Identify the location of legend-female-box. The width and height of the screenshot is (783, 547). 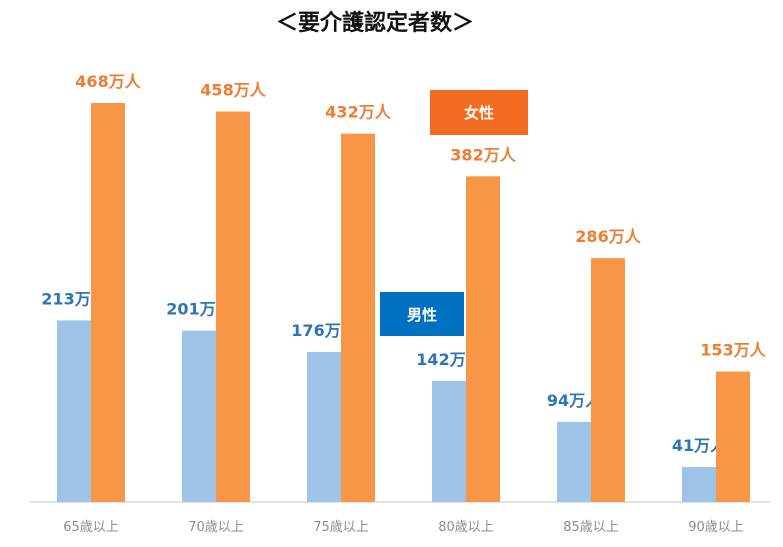
(479, 112).